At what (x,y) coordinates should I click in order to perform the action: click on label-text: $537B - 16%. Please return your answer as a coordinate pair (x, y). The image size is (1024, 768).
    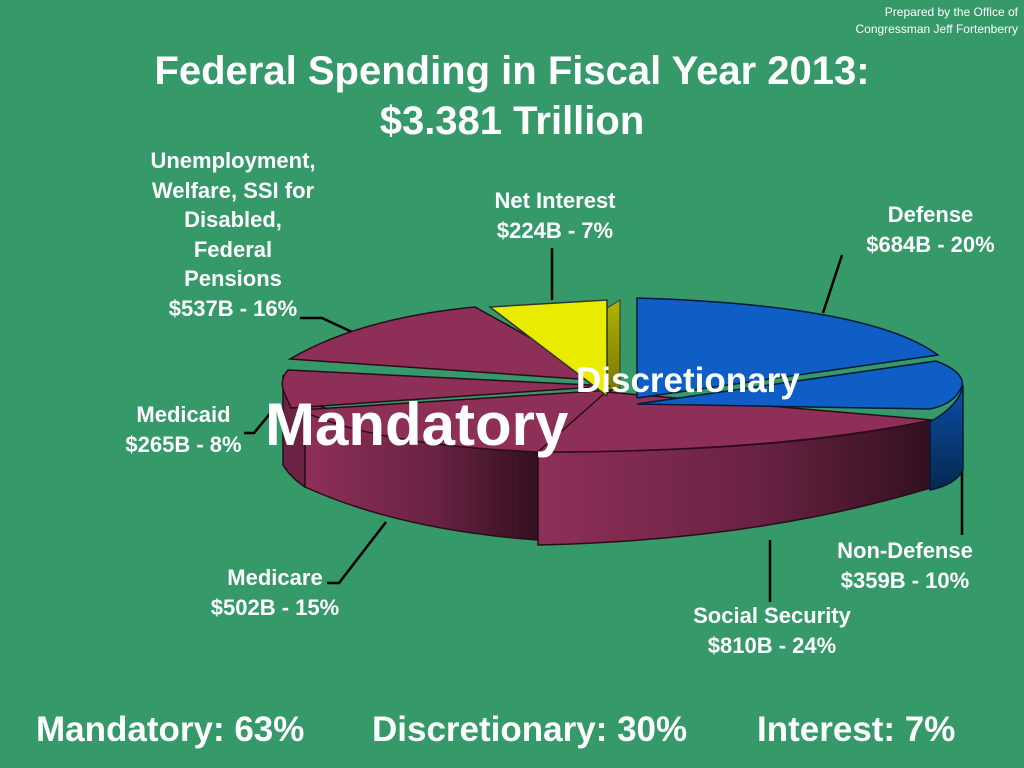
    Looking at the image, I should click on (233, 308).